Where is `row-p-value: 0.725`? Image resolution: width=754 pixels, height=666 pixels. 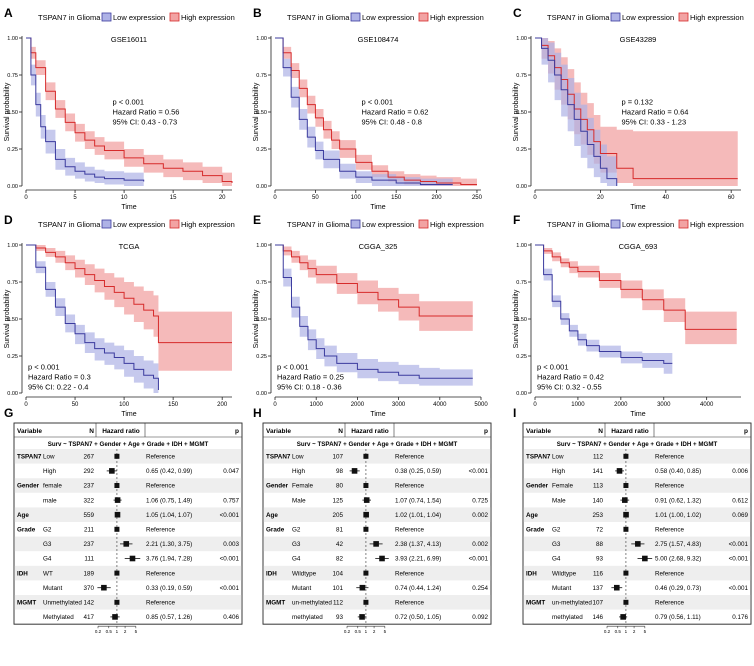 row-p-value: 0.725 is located at coordinates (480, 500).